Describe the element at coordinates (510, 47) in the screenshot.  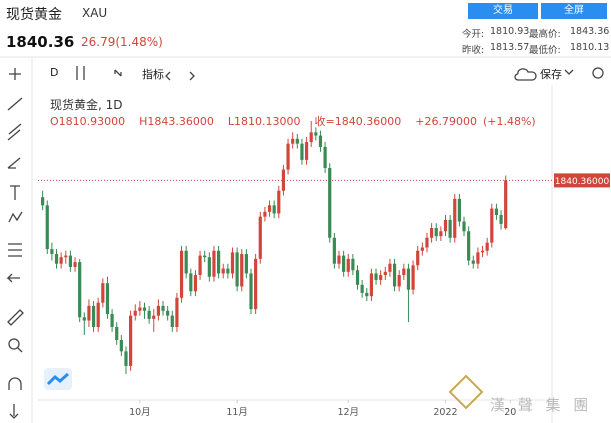
I see `stat-value: 1813.57` at that location.